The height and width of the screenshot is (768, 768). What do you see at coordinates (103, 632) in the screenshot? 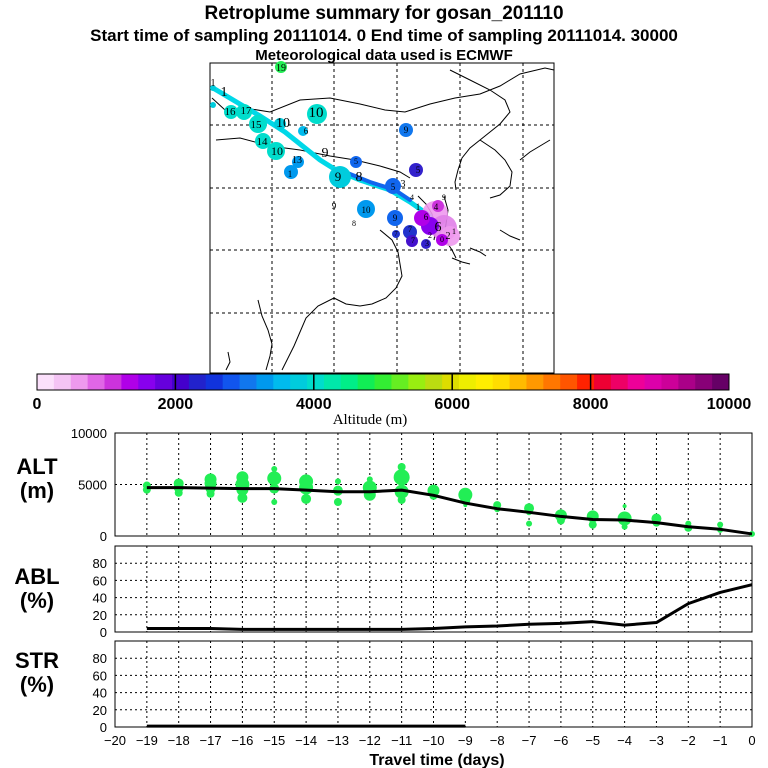
I see `abl-y-tick: 0` at bounding box center [103, 632].